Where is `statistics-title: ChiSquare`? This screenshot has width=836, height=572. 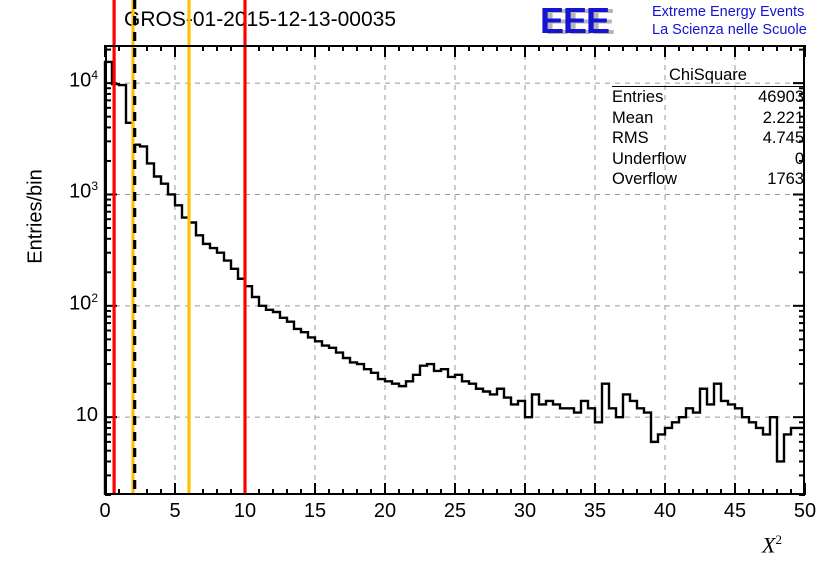
statistics-title: ChiSquare is located at coordinates (708, 76).